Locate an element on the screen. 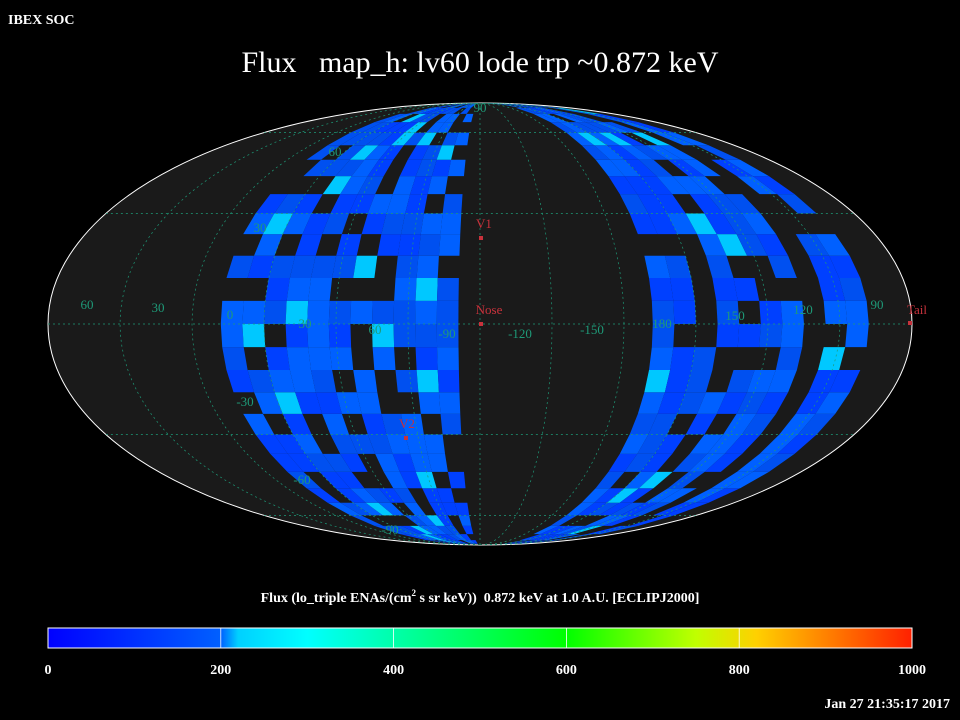 This screenshot has width=960, height=720. grid-label: -90 is located at coordinates (389, 529).